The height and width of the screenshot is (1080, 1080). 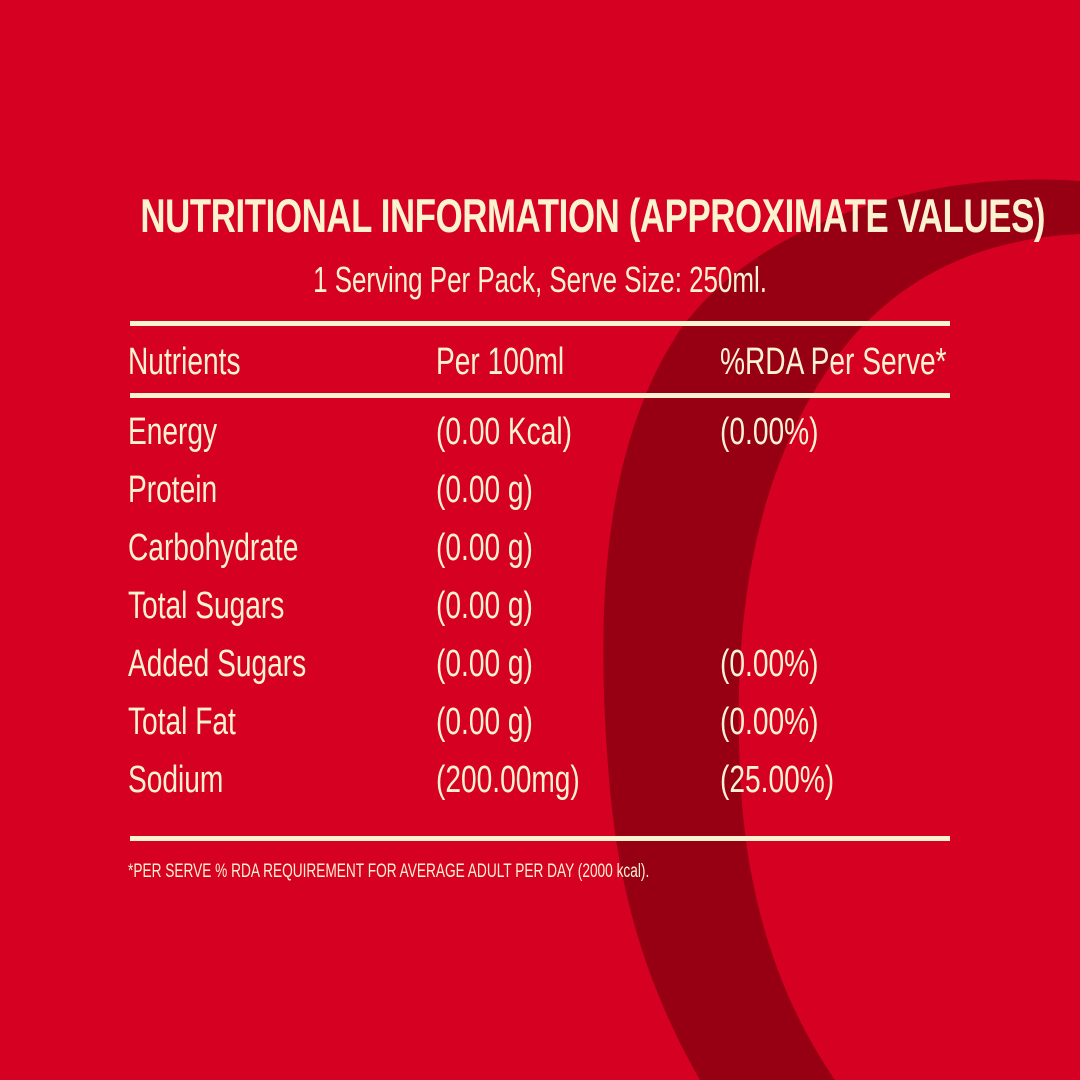 I want to click on column-header-nutrients: Nutrients, so click(x=184, y=362).